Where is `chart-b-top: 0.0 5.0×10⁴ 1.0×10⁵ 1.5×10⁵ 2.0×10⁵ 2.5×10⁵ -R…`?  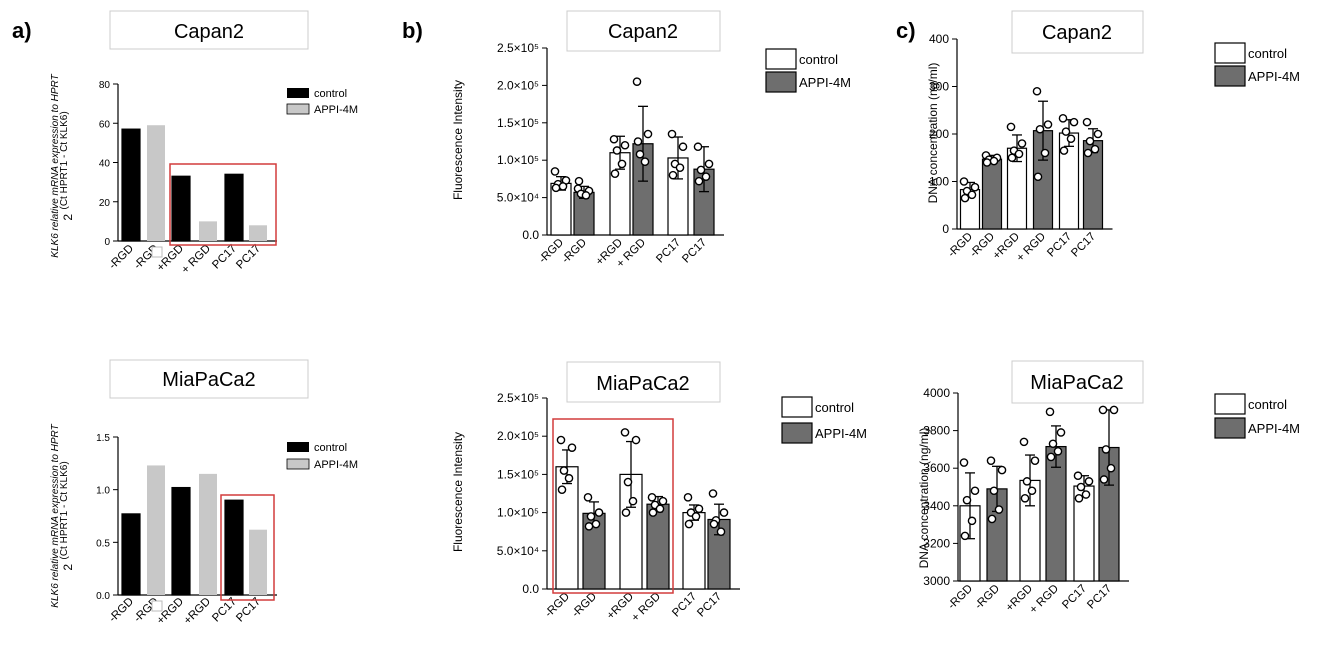
chart-b-top: 0.0 5.0×10⁴ 1.0×10⁵ 1.5×10⁵ 2.0×10⁵ 2.5×10⁵ -R… is located at coordinates (610, 155).